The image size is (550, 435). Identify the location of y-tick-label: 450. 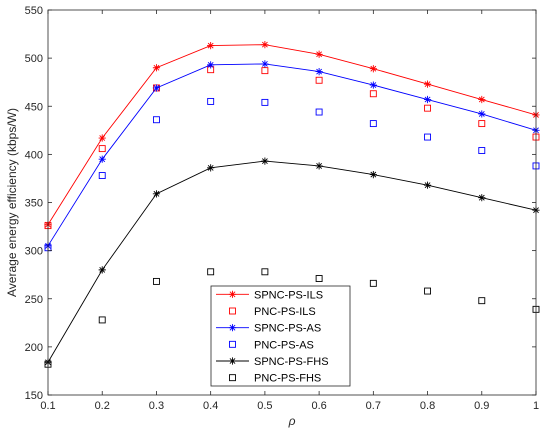
(34, 107).